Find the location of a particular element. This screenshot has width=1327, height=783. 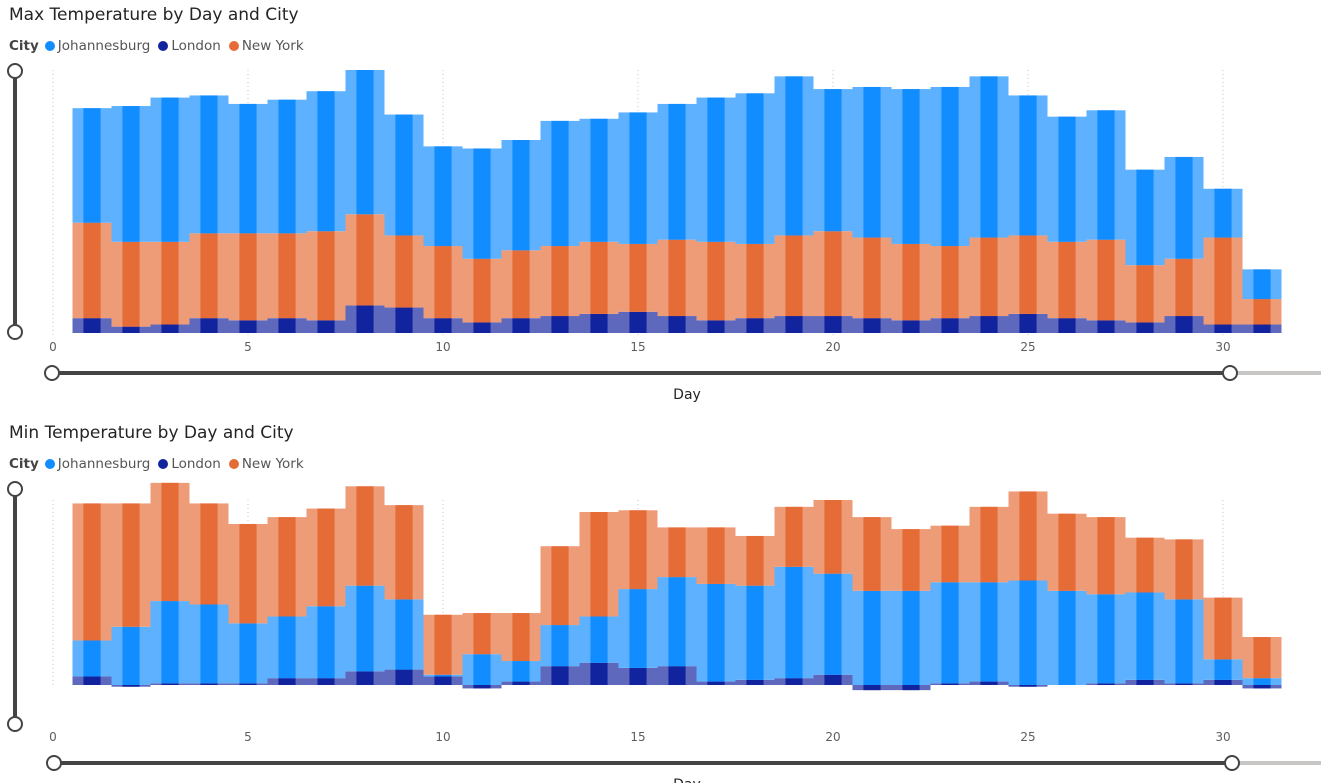

legend-item-johannesburg: Johannesburg is located at coordinates (97, 464).